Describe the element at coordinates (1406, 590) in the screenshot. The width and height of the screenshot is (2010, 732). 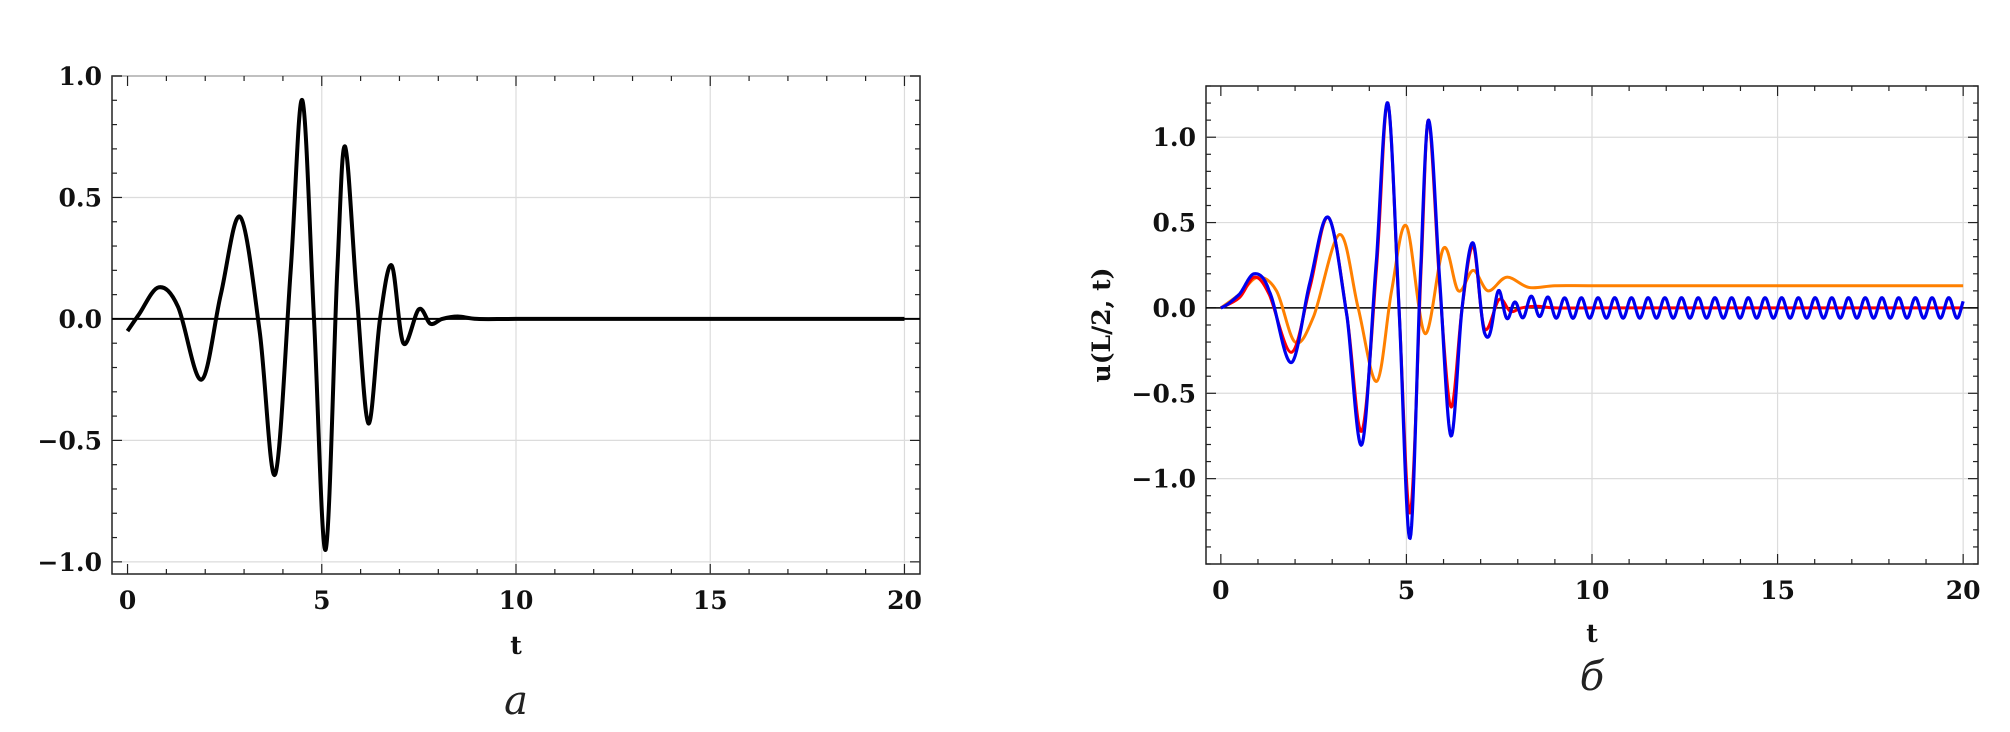
I see `b-x-tick-label-1: 5` at that location.